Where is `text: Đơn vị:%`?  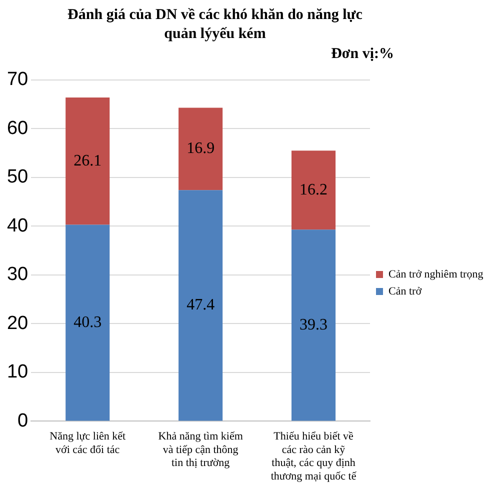
text: Đơn vị:% is located at coordinates (362, 54).